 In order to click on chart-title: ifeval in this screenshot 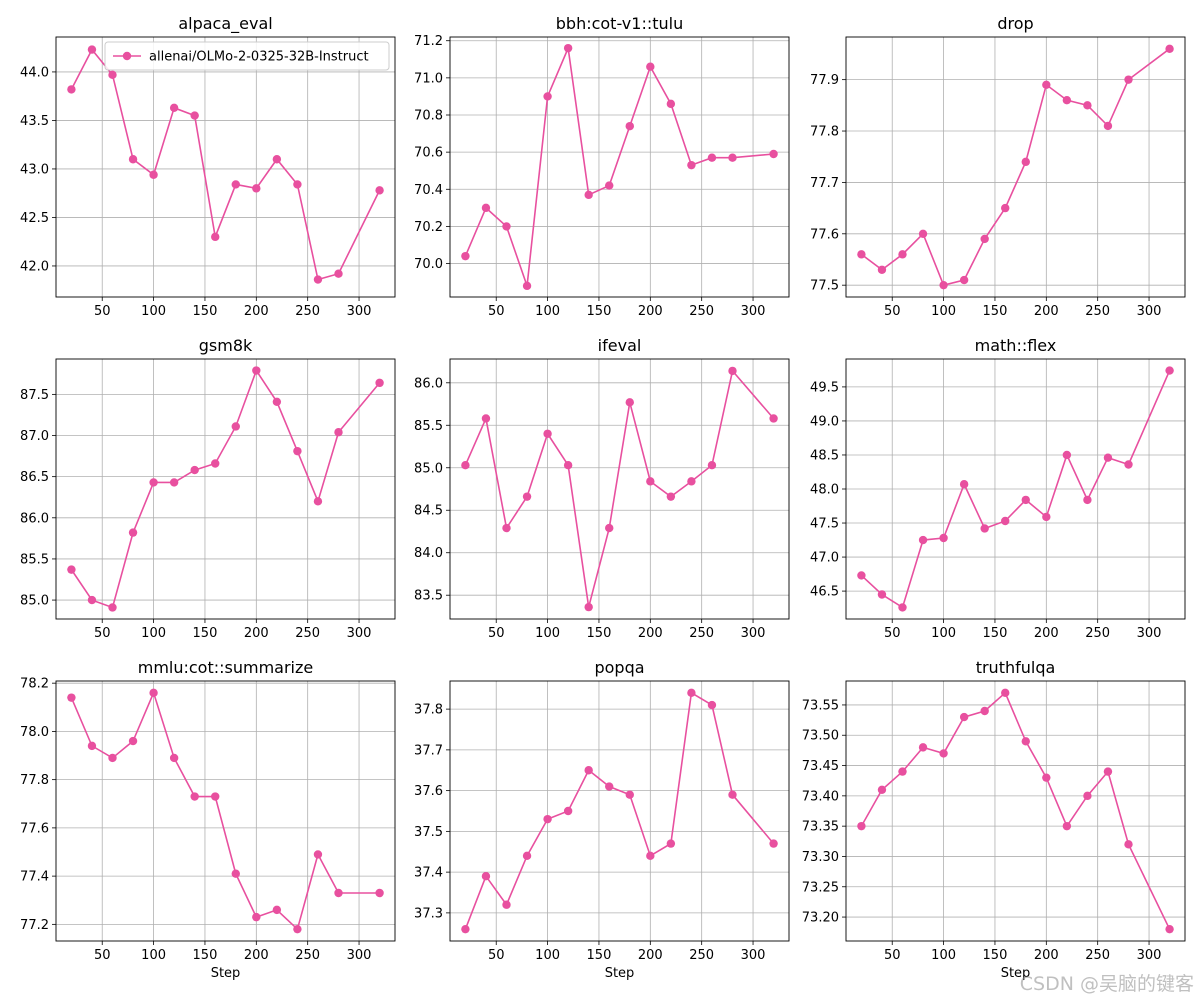, I will do `click(620, 345)`.